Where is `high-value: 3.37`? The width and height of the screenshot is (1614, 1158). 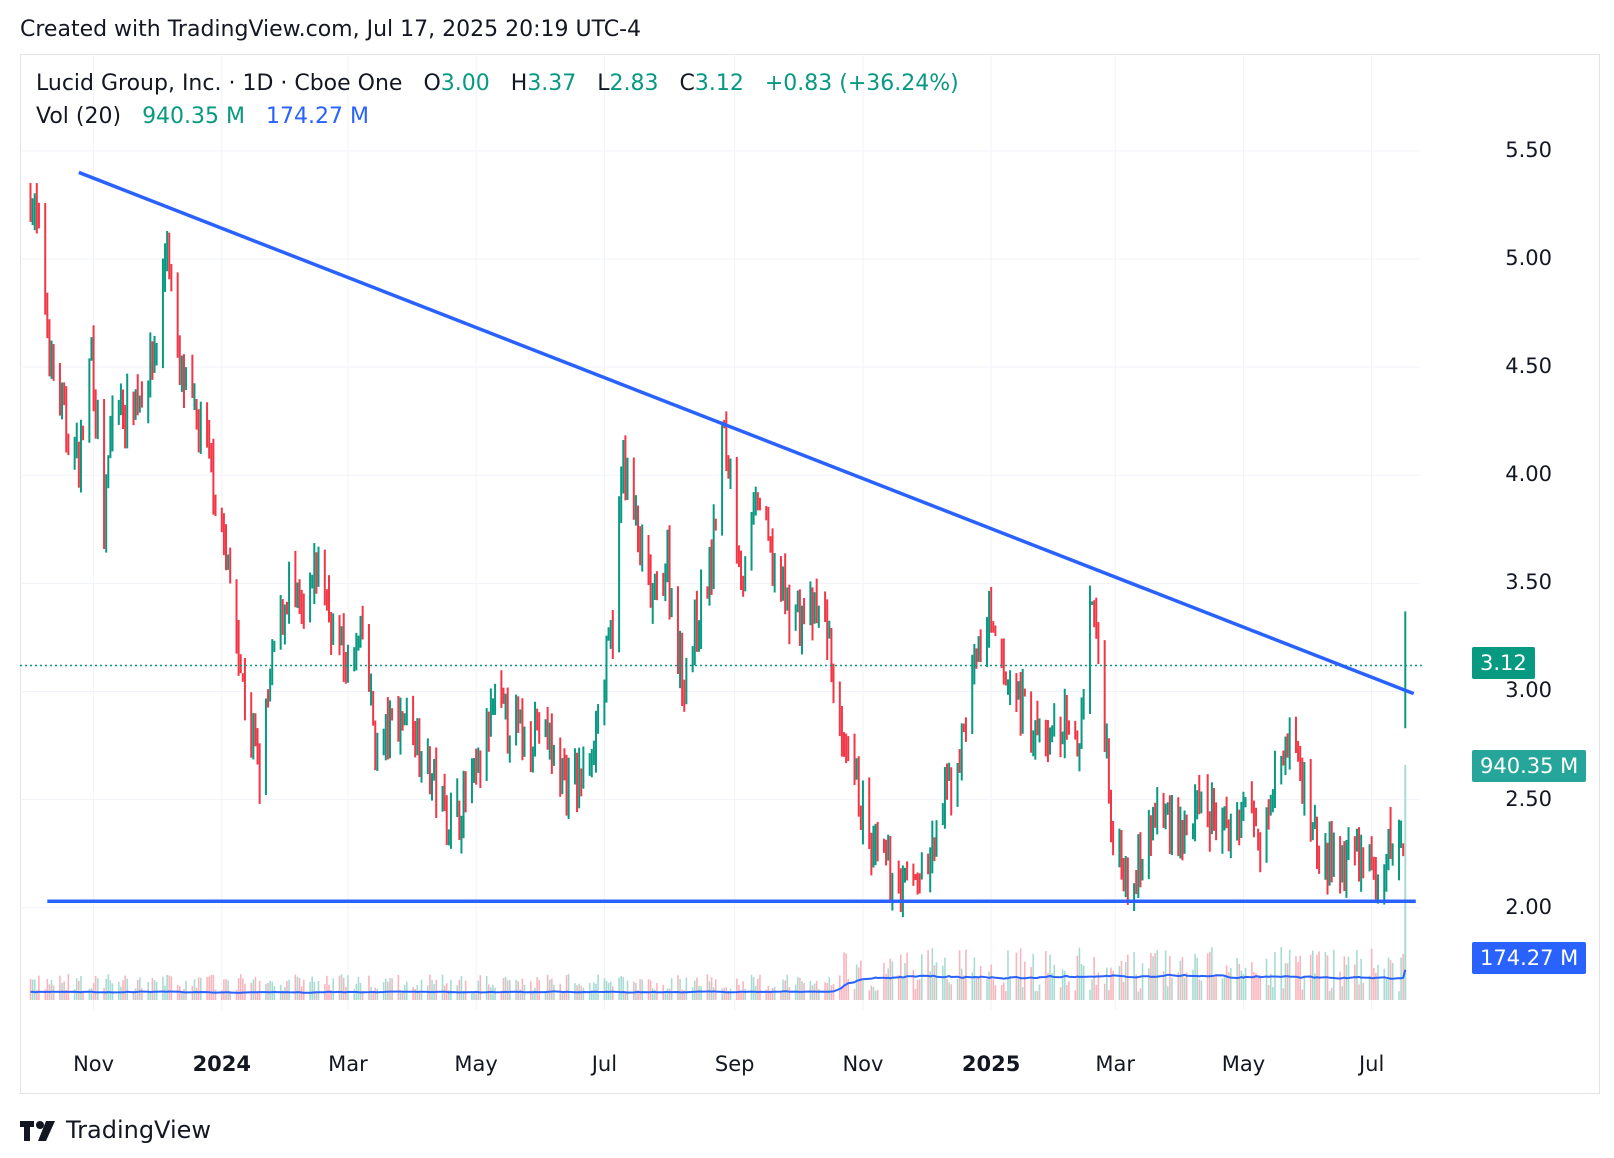 high-value: 3.37 is located at coordinates (552, 83).